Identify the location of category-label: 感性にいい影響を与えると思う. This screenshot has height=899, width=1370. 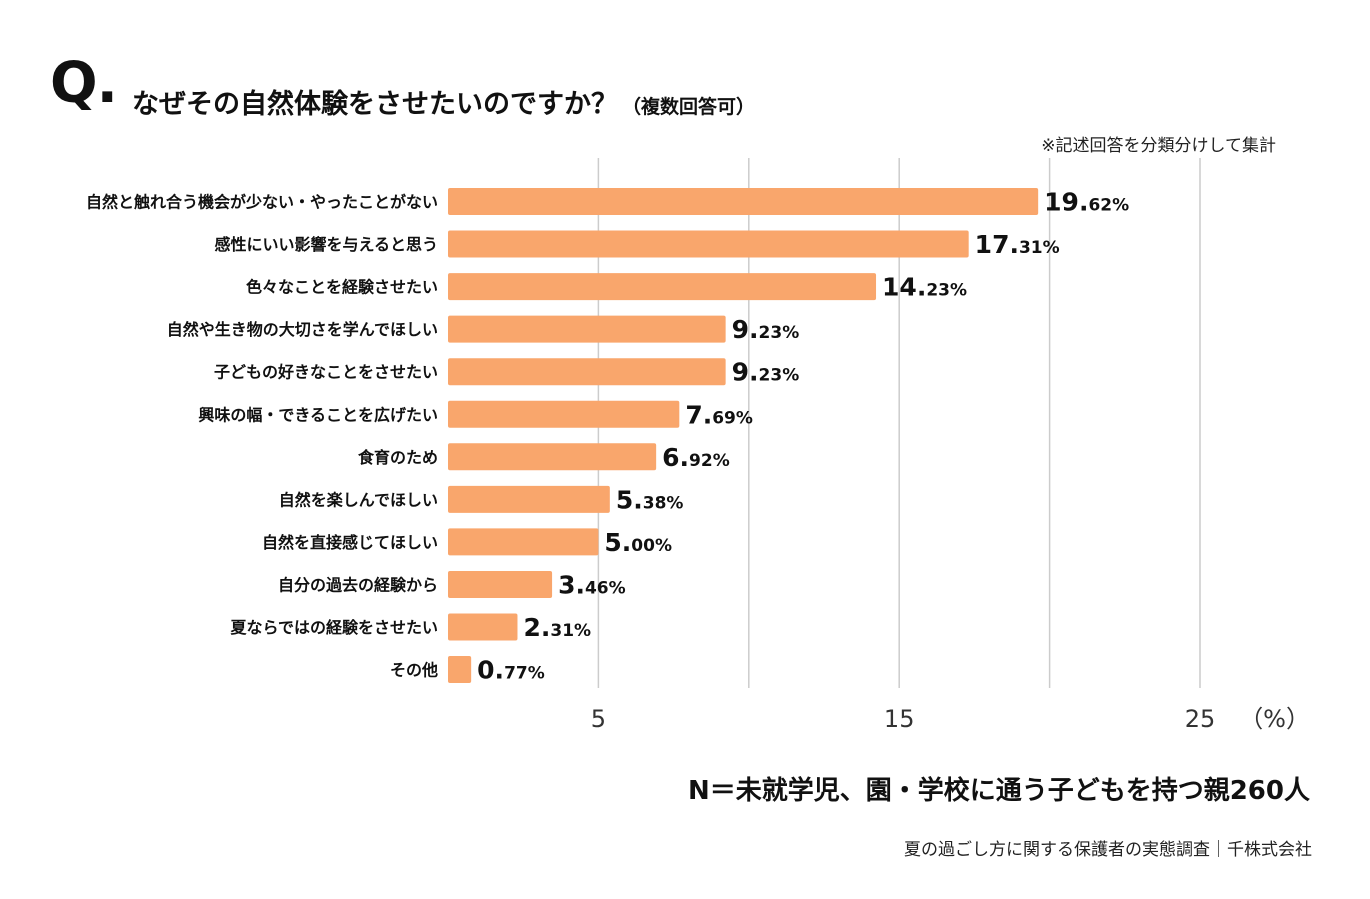
(326, 244).